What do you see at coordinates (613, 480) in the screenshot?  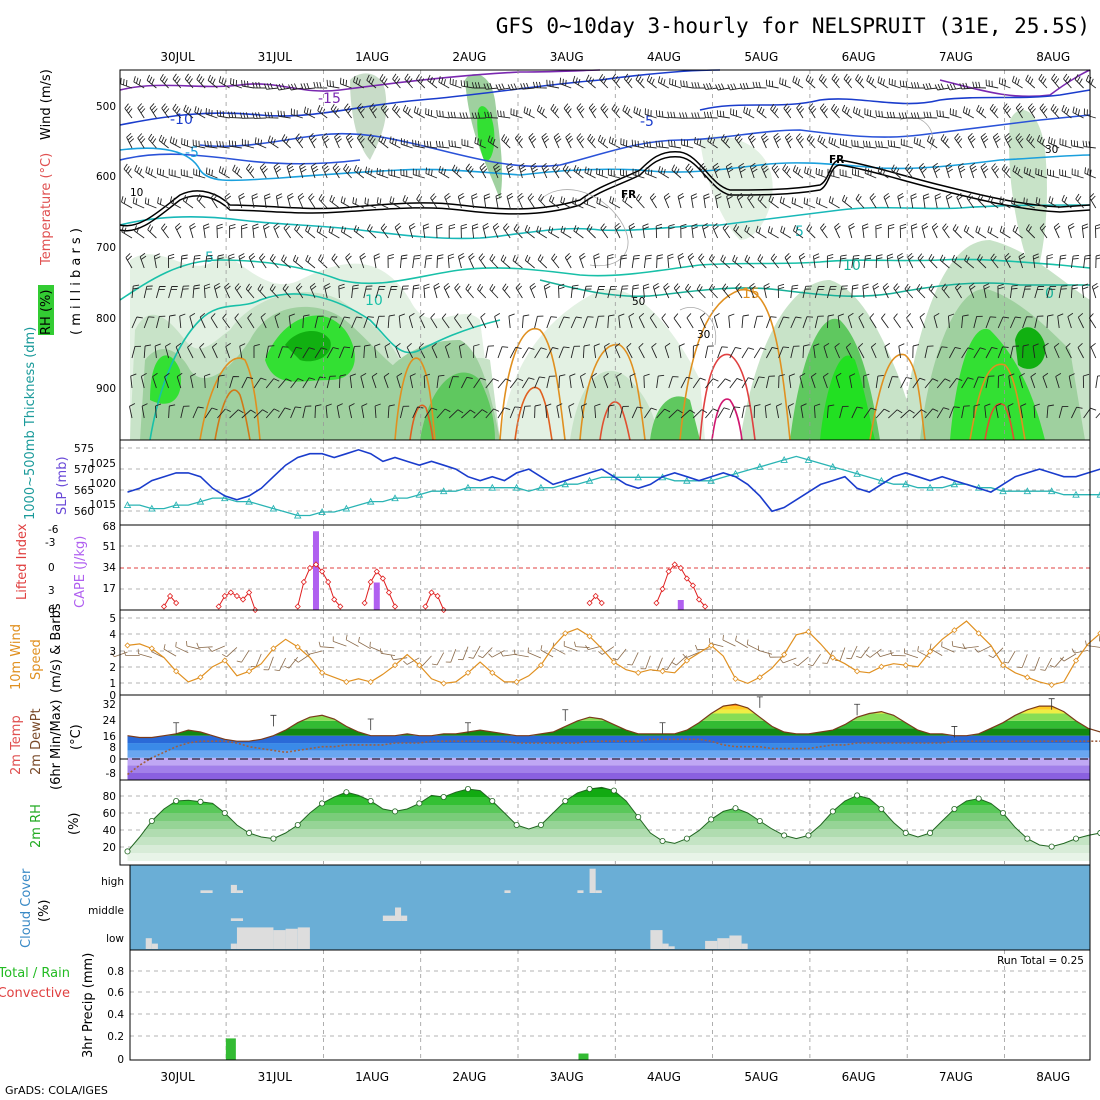 I see `slp-line` at bounding box center [613, 480].